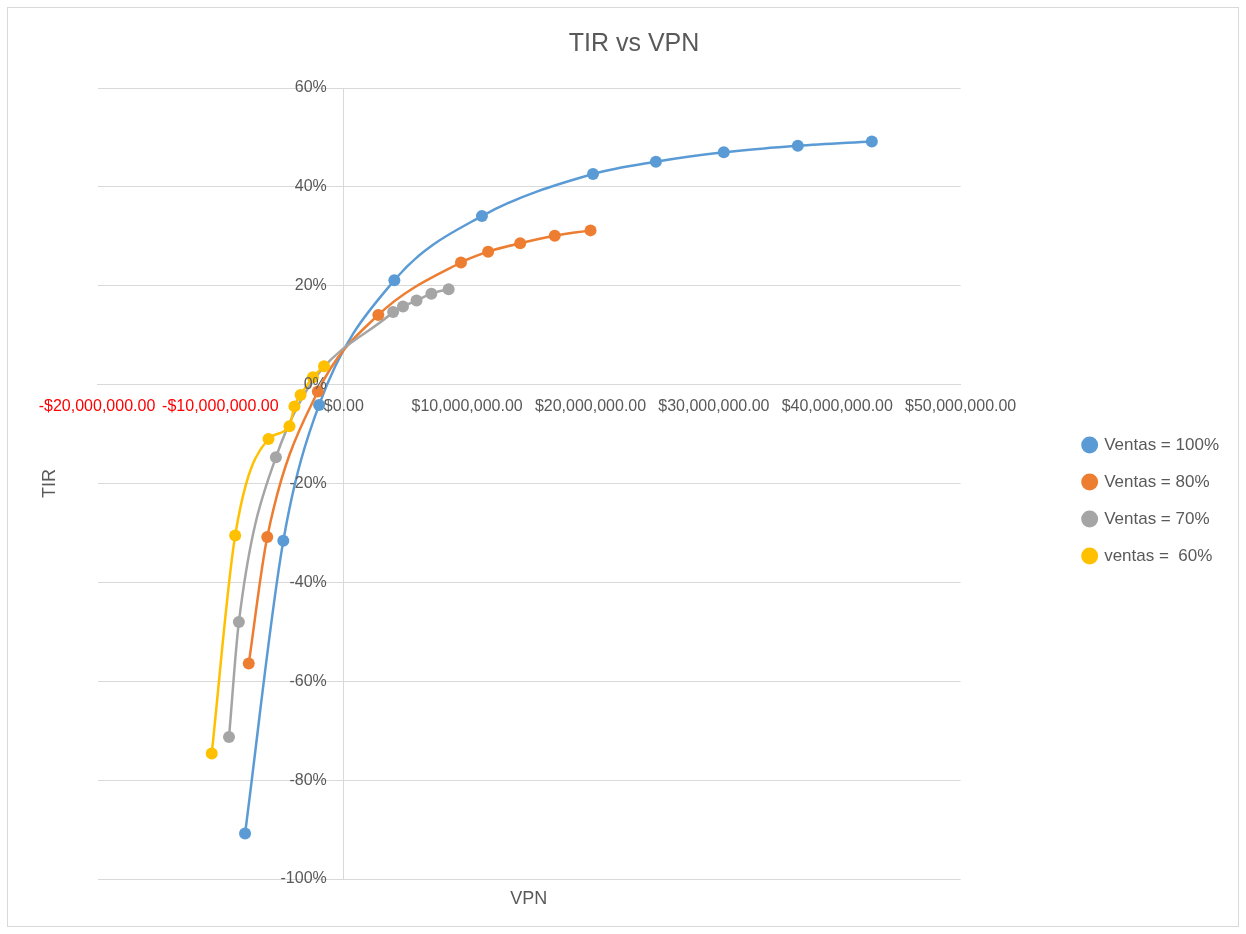 The width and height of the screenshot is (1246, 934). Describe the element at coordinates (220, 405) in the screenshot. I see `x-tick-label: -$10,000,000.00` at that location.